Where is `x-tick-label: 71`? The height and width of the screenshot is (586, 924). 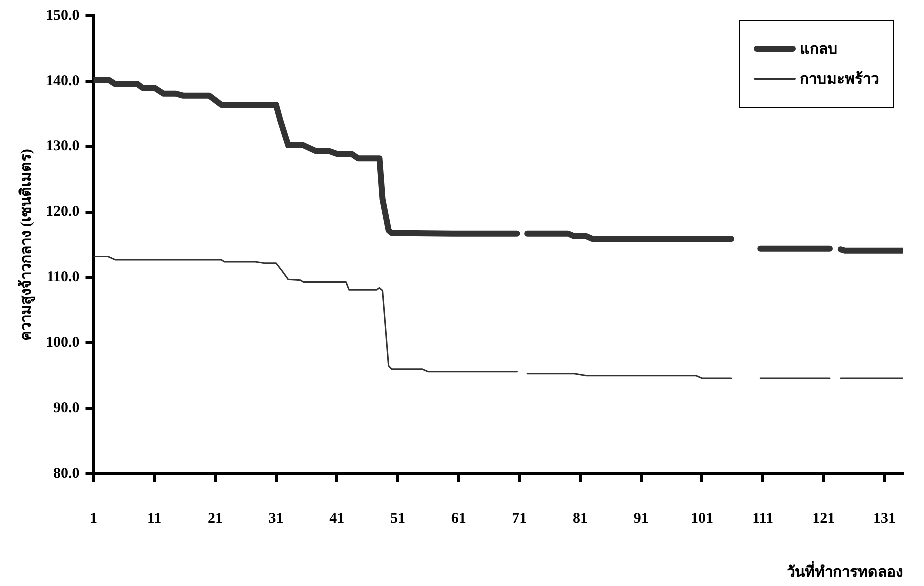
x-tick-label: 71 is located at coordinates (520, 518).